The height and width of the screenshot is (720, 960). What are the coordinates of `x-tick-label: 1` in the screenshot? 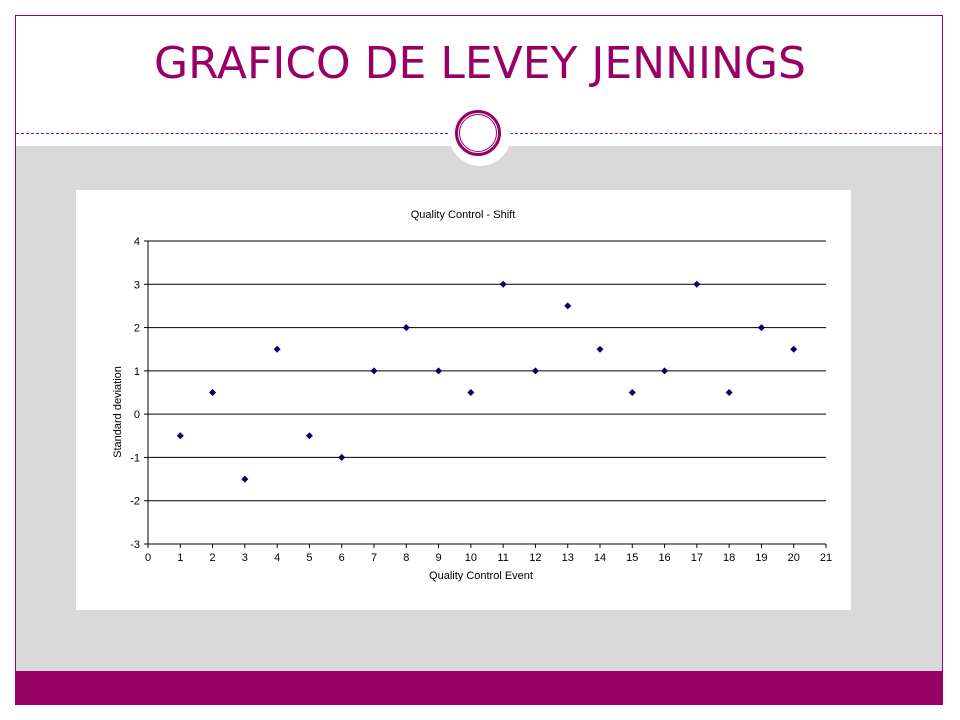 It's located at (180, 558).